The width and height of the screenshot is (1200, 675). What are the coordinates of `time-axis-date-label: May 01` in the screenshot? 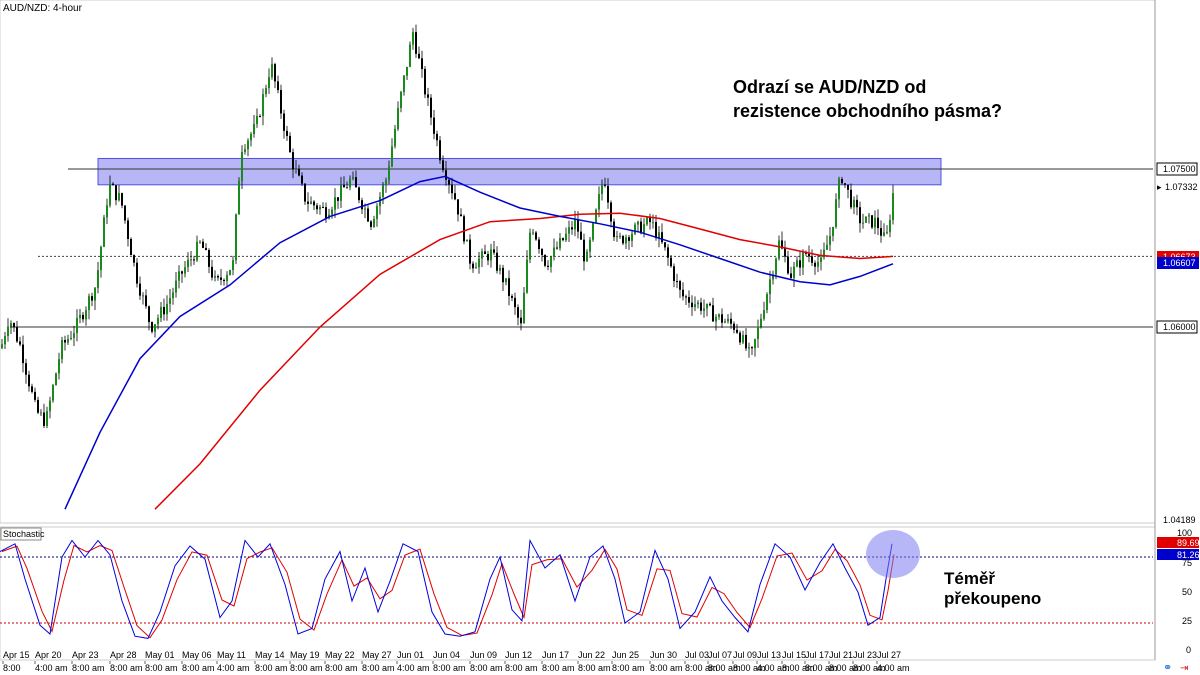 It's located at (160, 655).